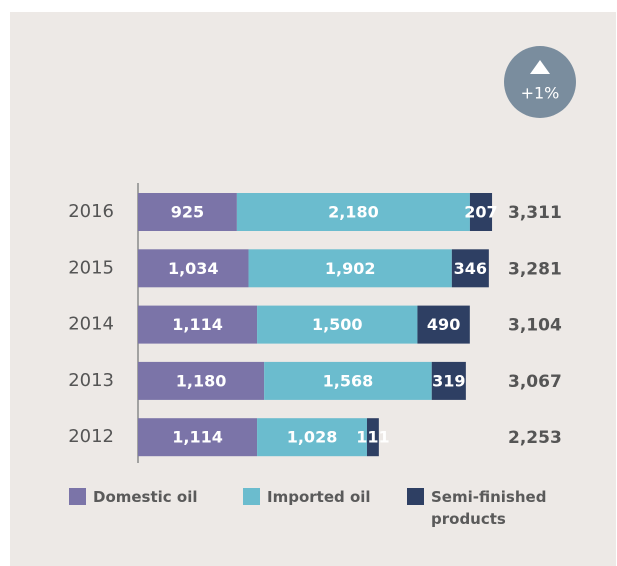  Describe the element at coordinates (91, 267) in the screenshot. I see `y-tick-label: 2015` at that location.